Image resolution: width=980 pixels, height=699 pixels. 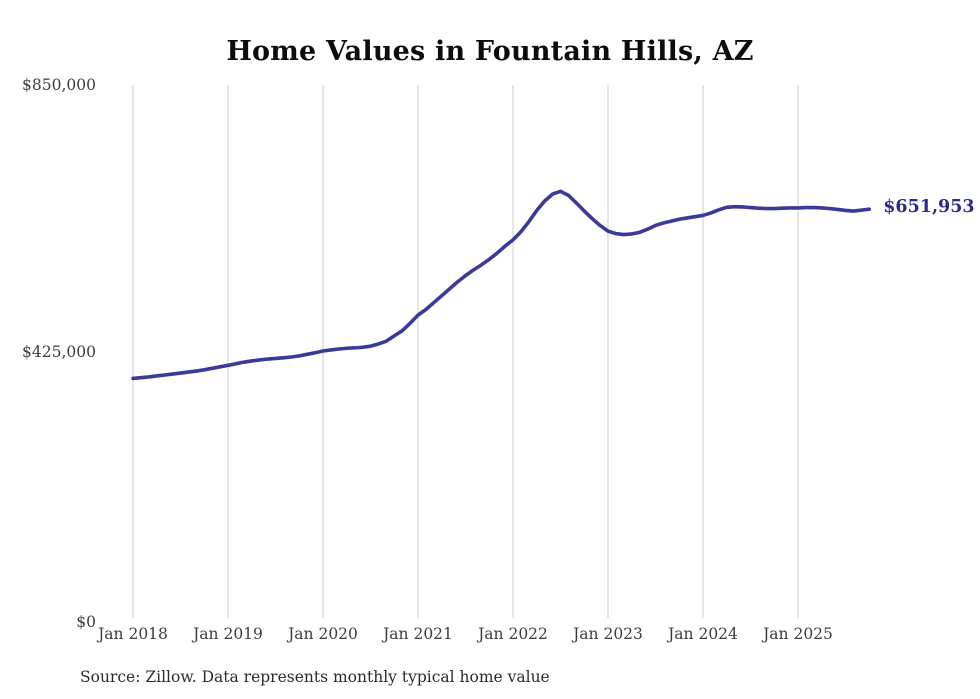 I want to click on x-tick-label: Jan 2024, so click(x=703, y=634).